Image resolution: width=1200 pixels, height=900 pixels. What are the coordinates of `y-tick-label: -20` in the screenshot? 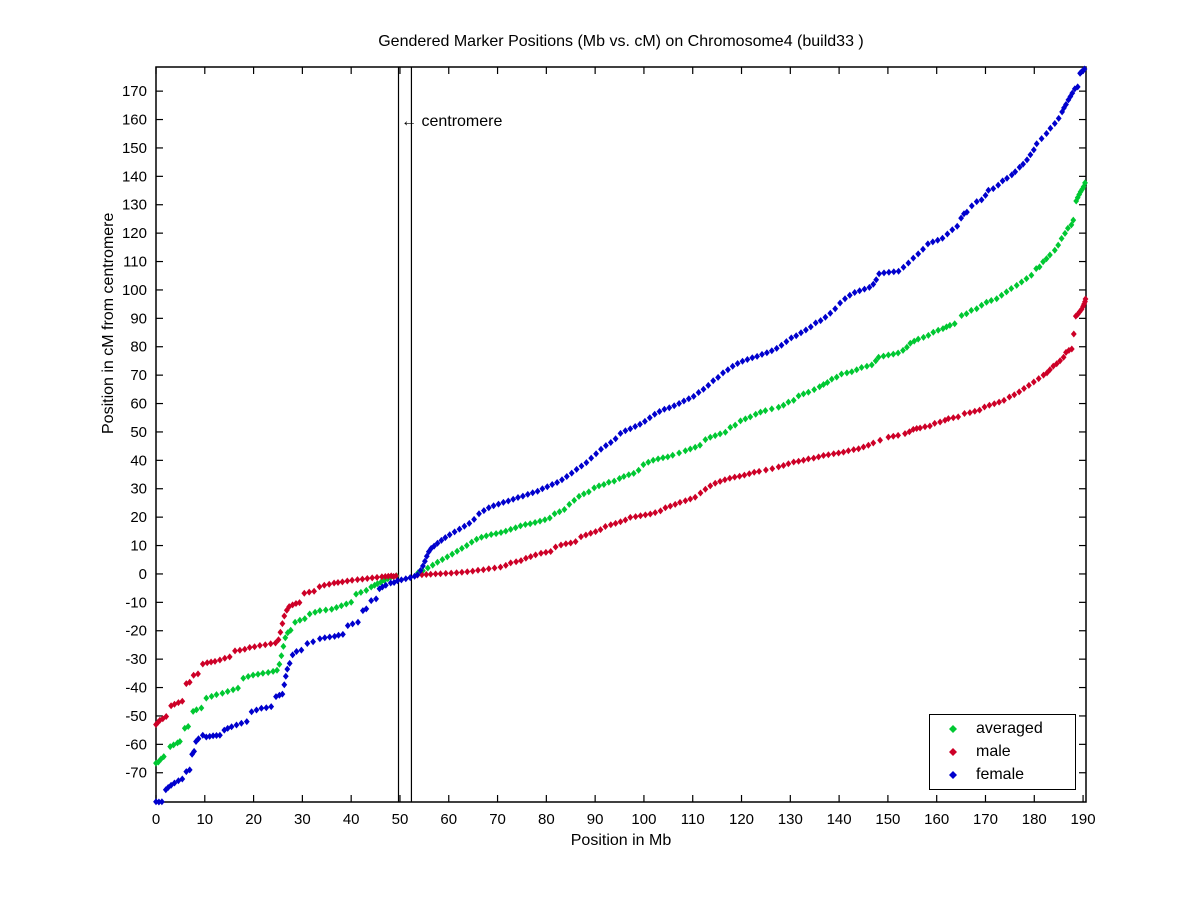 It's located at (136, 631).